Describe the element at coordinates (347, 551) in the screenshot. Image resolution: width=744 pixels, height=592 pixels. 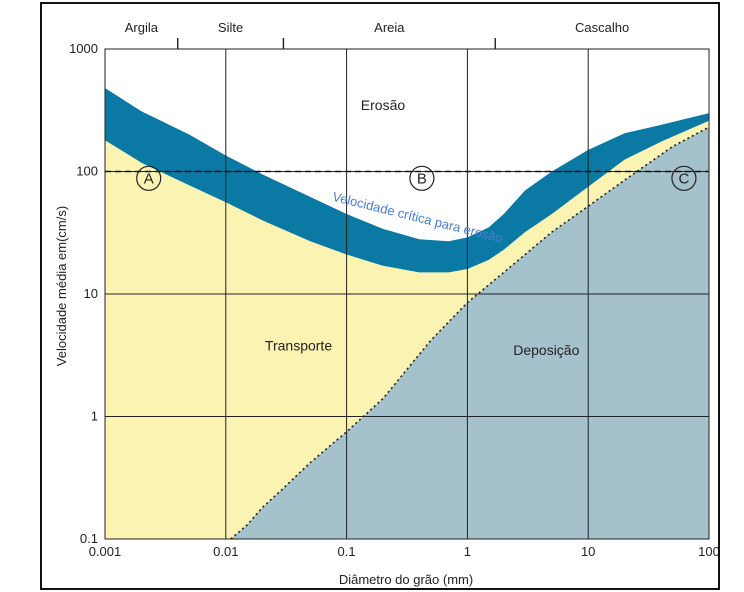
I see `x-tick-label: 0.1` at that location.